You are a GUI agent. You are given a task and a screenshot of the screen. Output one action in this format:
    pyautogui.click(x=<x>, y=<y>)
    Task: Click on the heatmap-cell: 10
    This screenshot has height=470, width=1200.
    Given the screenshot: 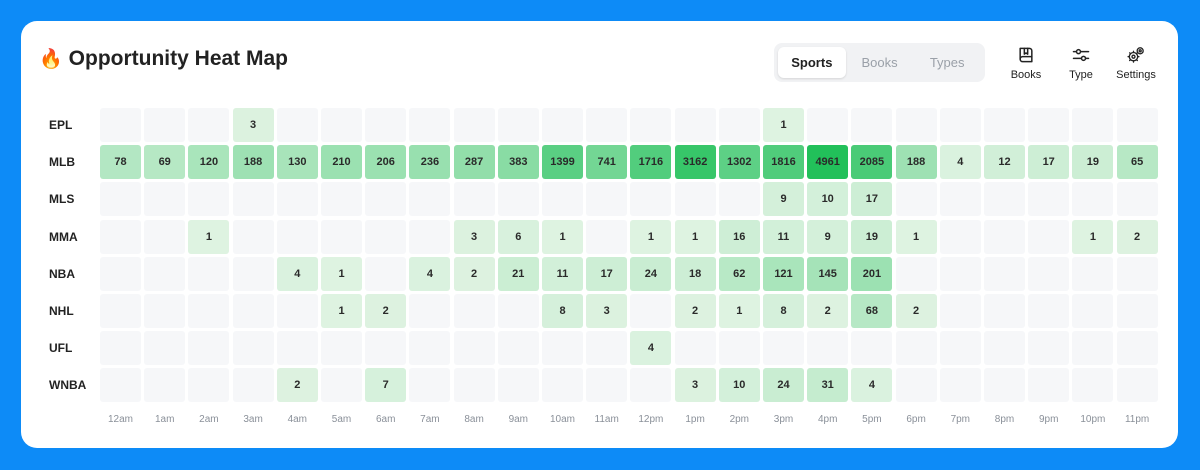 What is the action you would take?
    pyautogui.click(x=828, y=199)
    